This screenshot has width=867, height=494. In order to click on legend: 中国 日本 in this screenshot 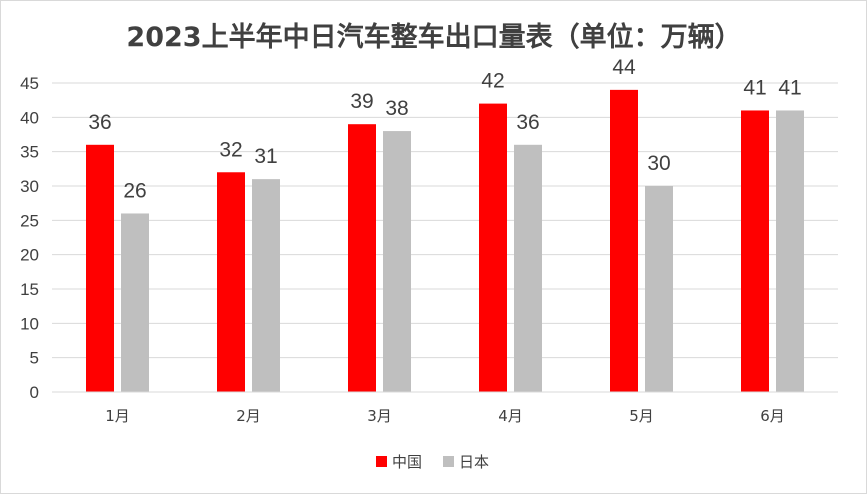, I will do `click(432, 462)`.